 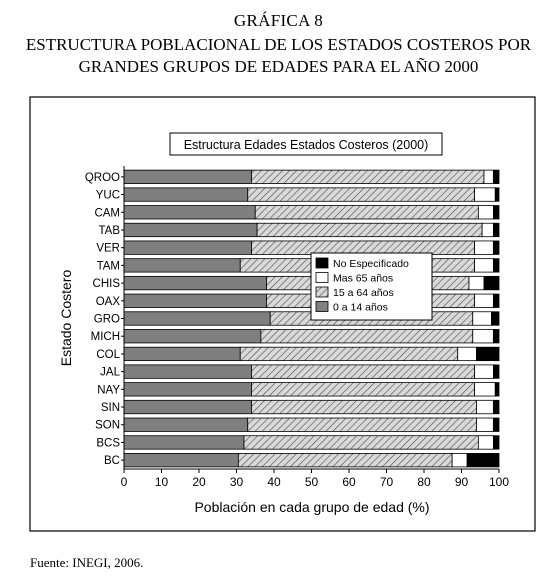 I want to click on bar-jal-0-a-14-a-os, so click(x=187, y=371).